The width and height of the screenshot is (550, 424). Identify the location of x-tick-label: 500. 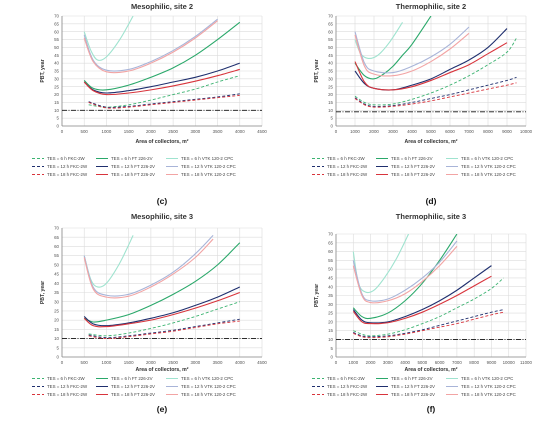
(85, 131).